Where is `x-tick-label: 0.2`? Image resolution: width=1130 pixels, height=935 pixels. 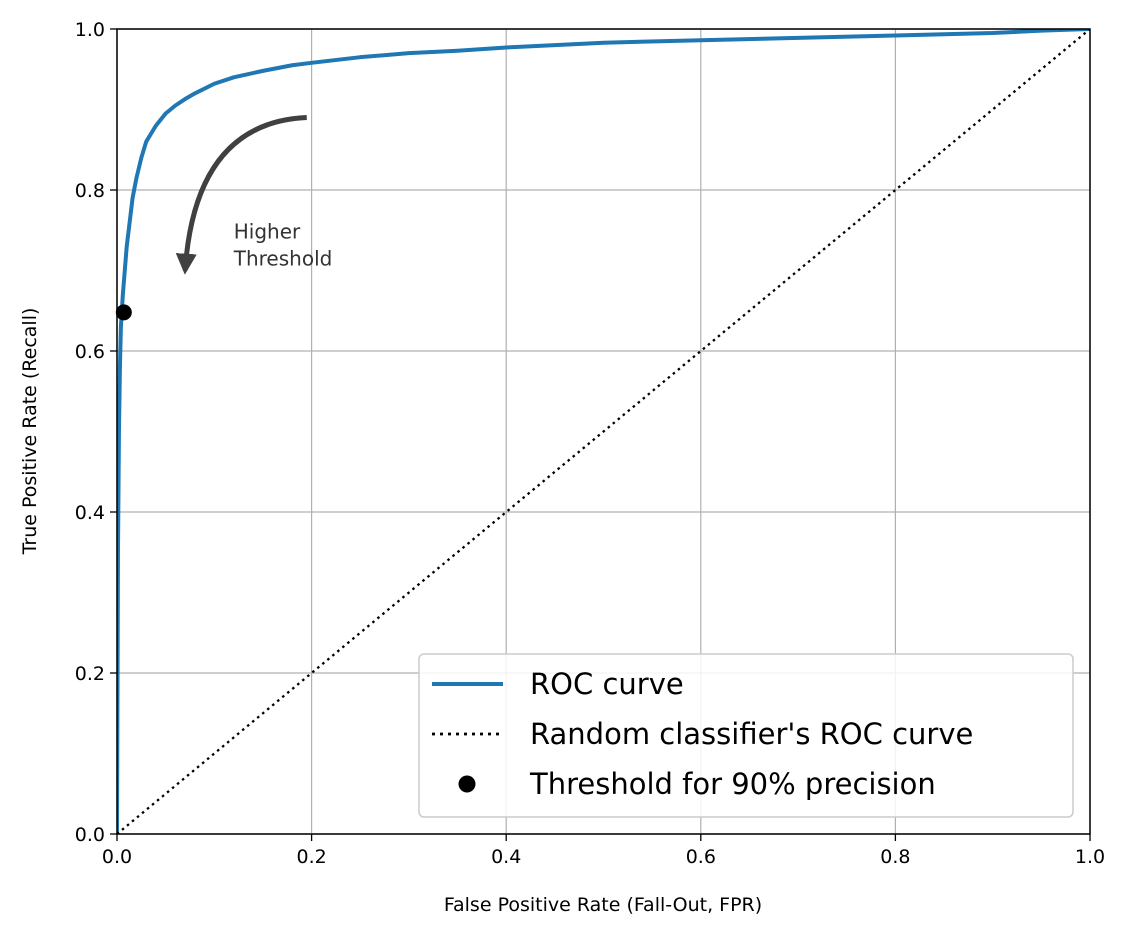
x-tick-label: 0.2 is located at coordinates (311, 857).